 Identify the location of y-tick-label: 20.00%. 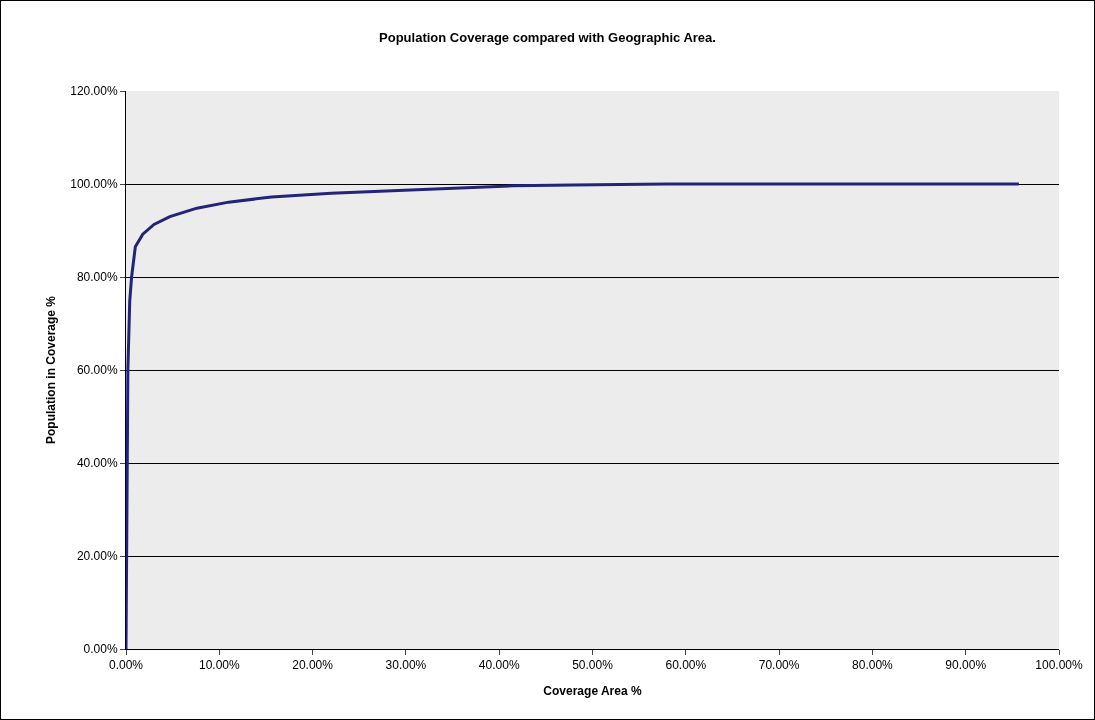
(97, 556).